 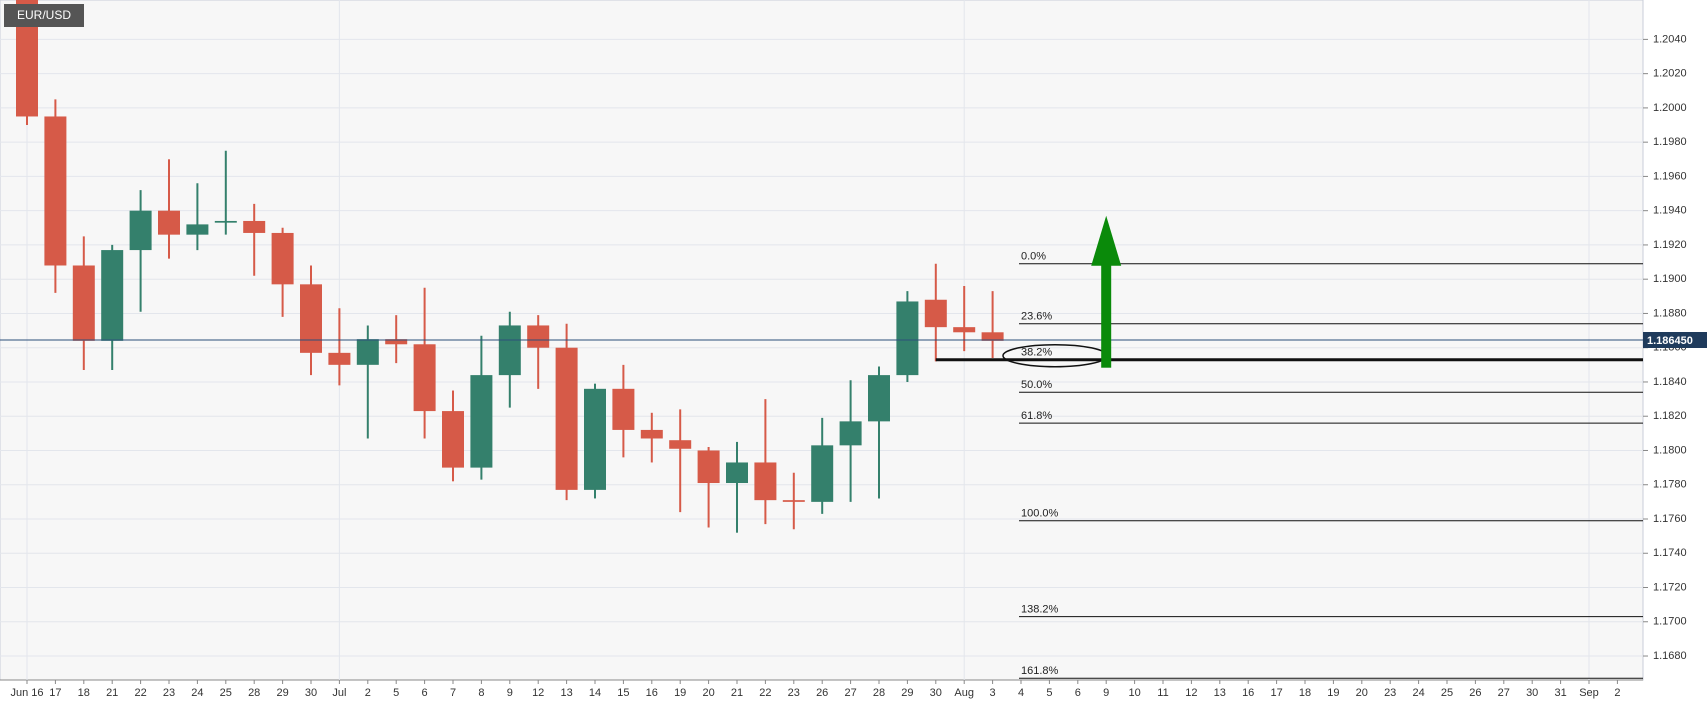 I want to click on x-tick-label: 18, so click(x=84, y=693).